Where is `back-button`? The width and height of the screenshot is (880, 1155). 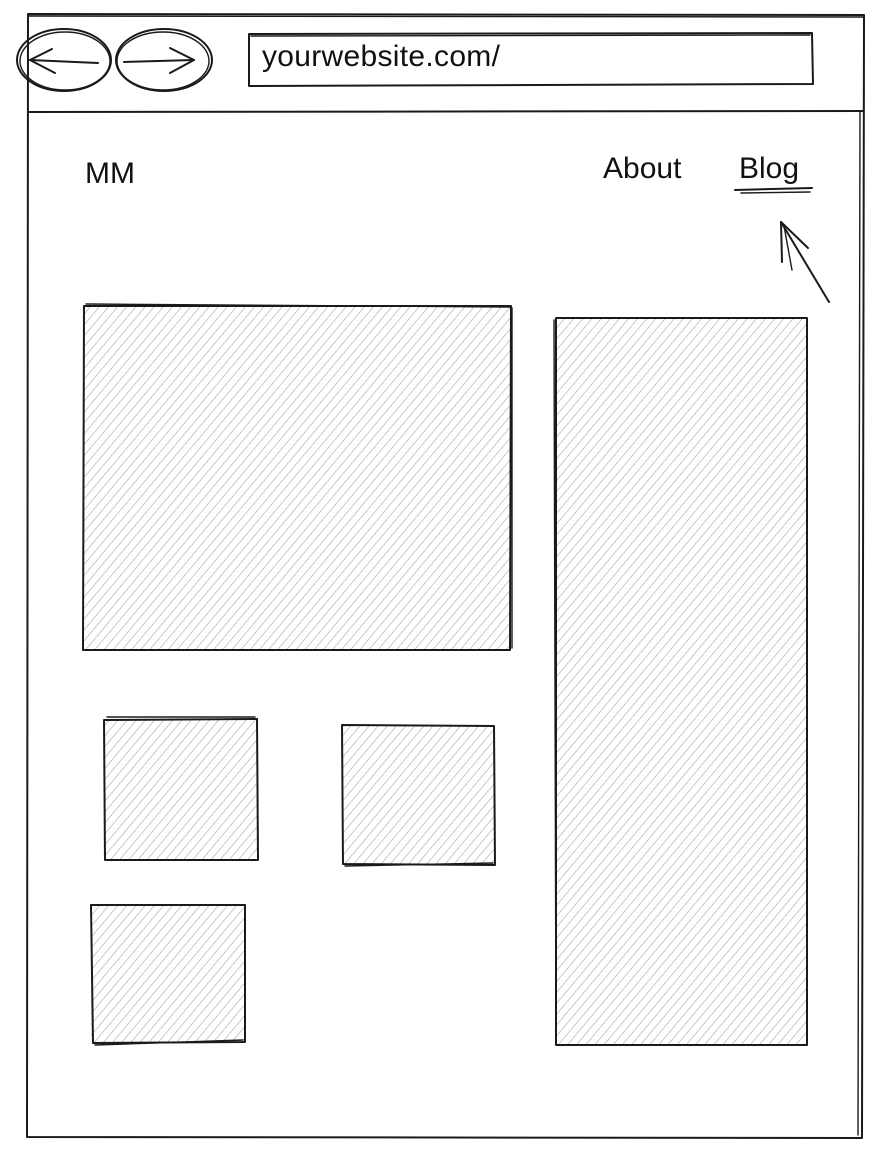 back-button is located at coordinates (65, 60).